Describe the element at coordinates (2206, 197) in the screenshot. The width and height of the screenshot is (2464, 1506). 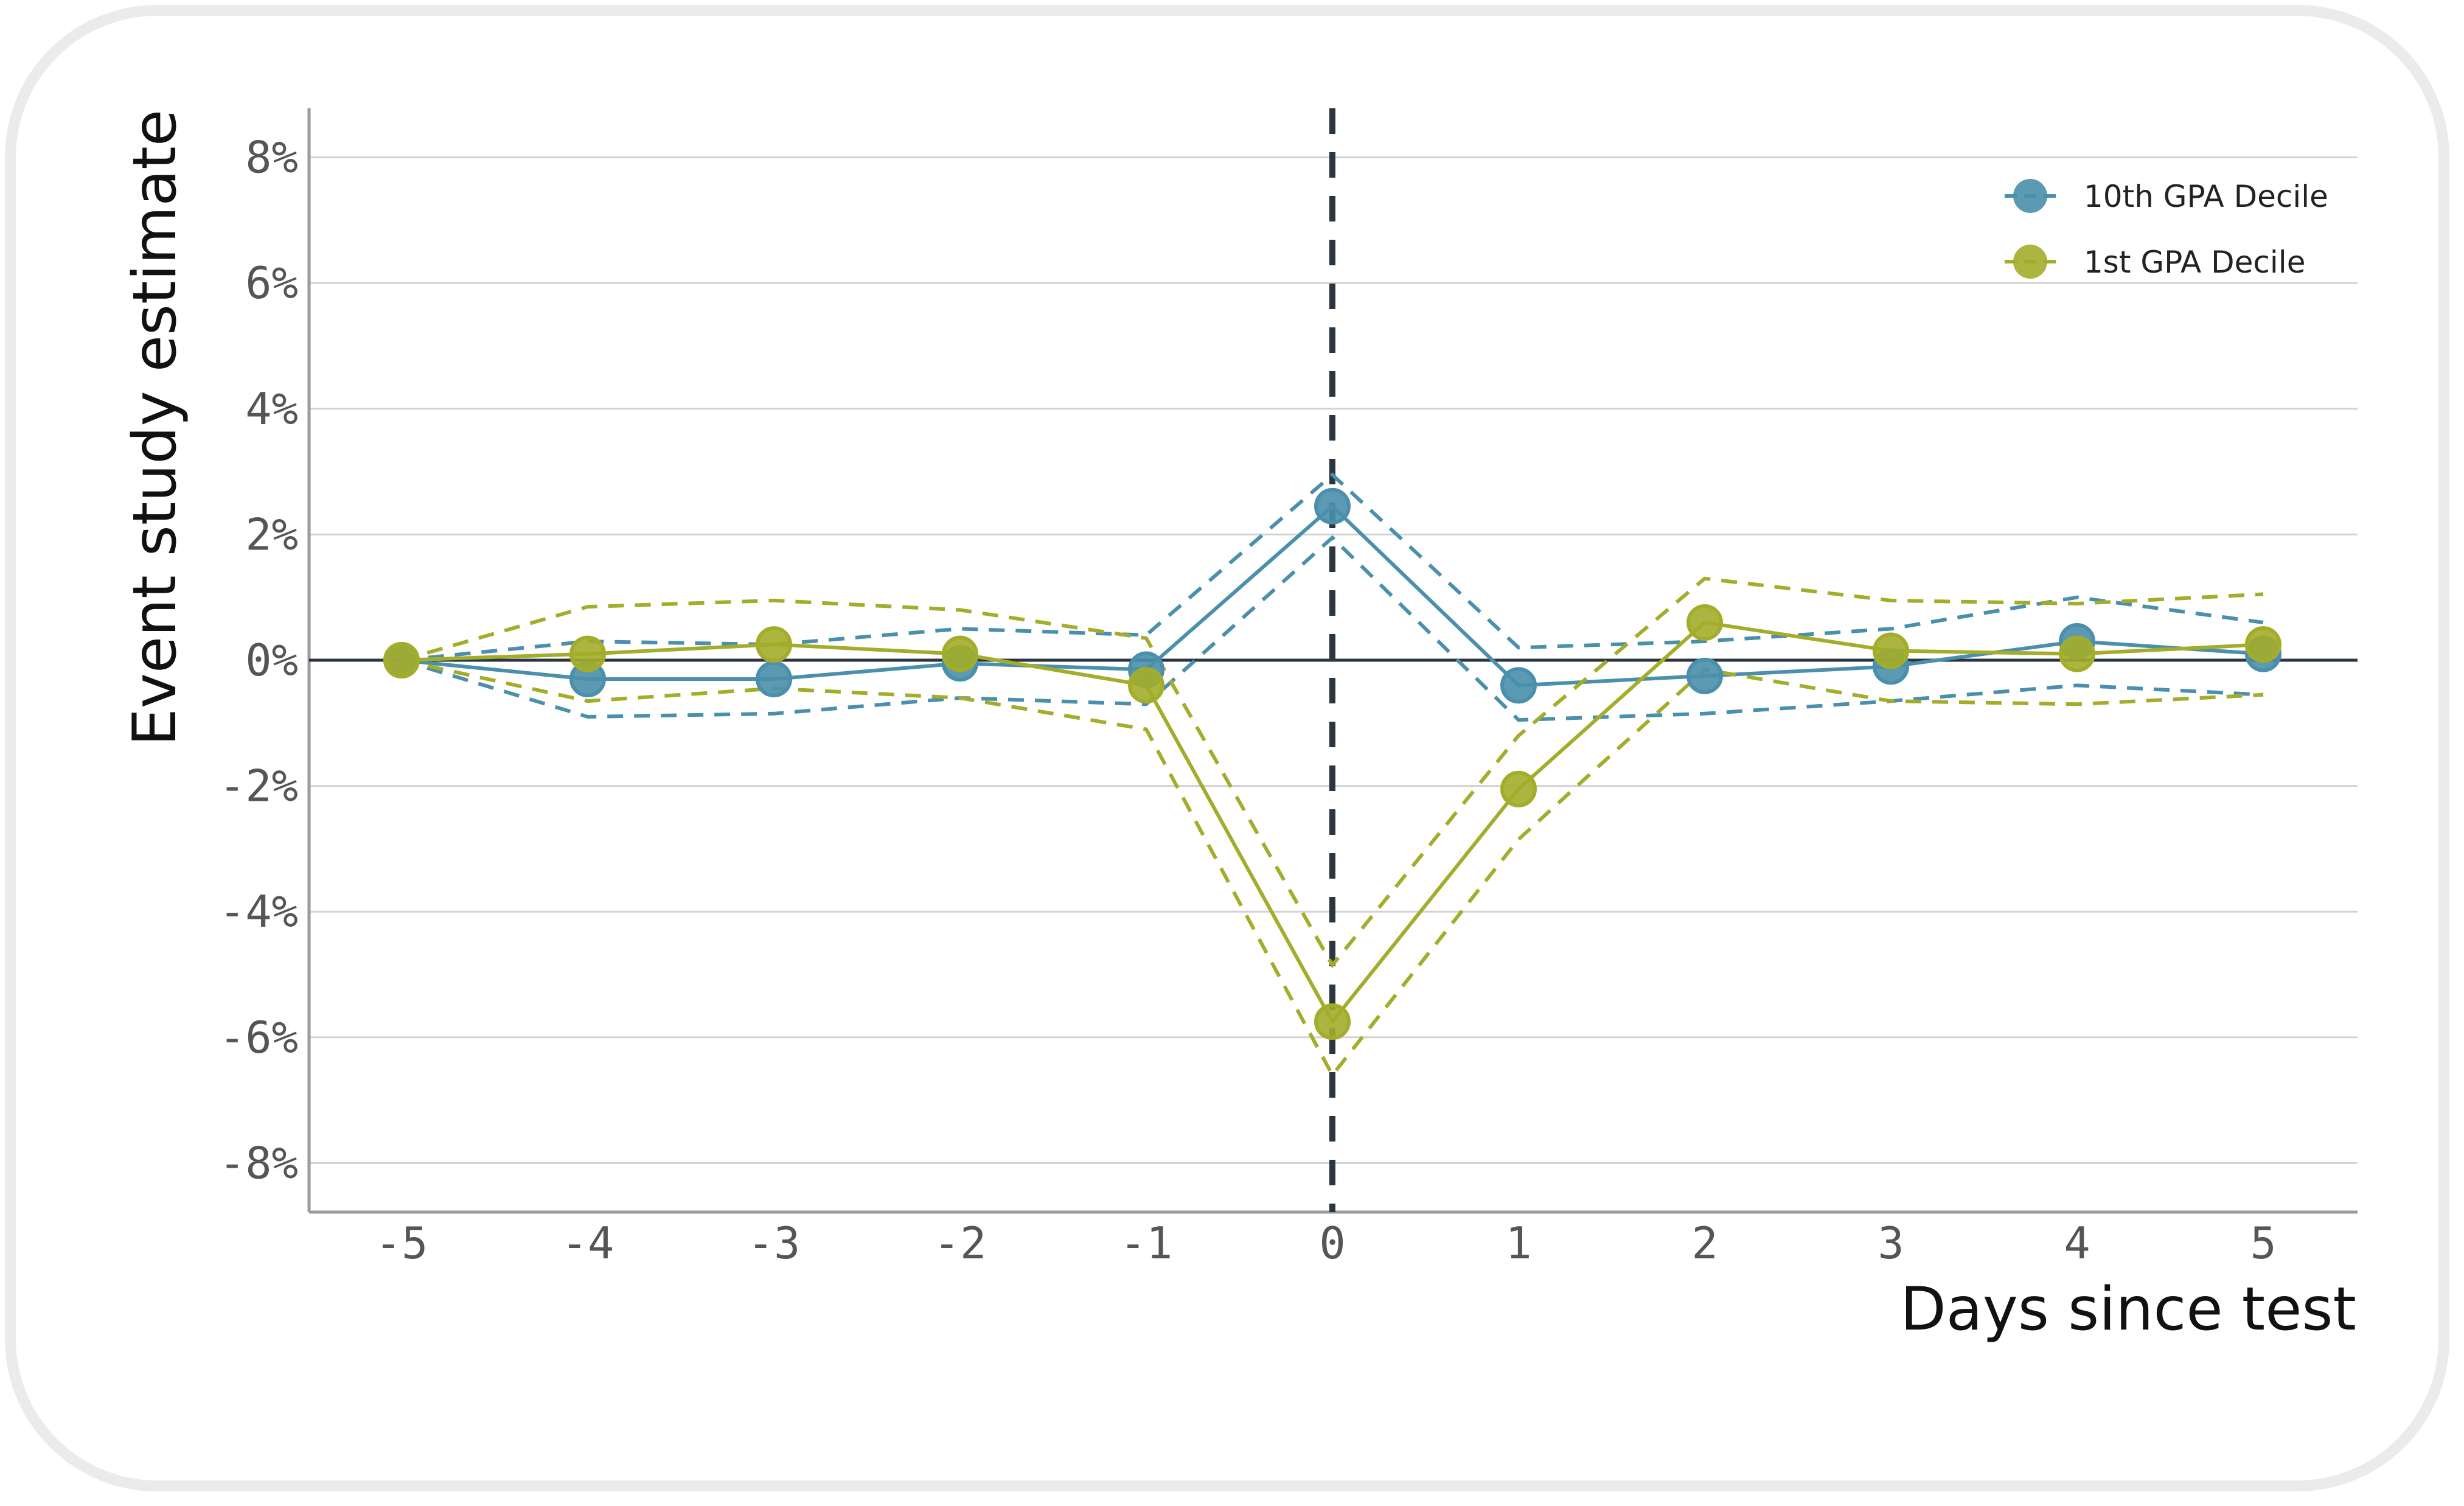
I see `legend-label: 10th GPA Decile` at that location.